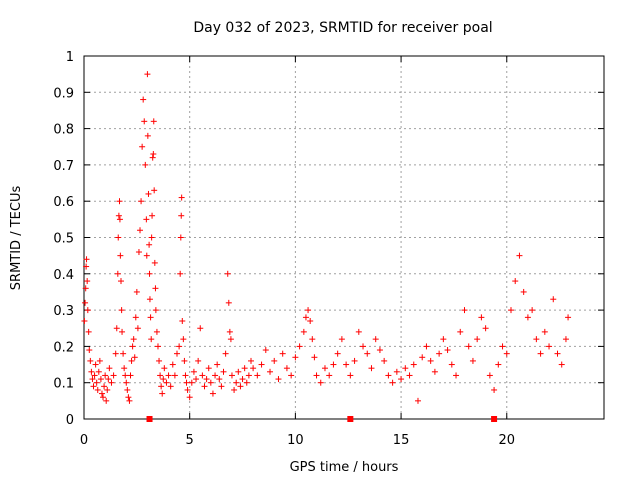  I want to click on y-axis-label: SRMTID / TECUs, so click(16, 238).